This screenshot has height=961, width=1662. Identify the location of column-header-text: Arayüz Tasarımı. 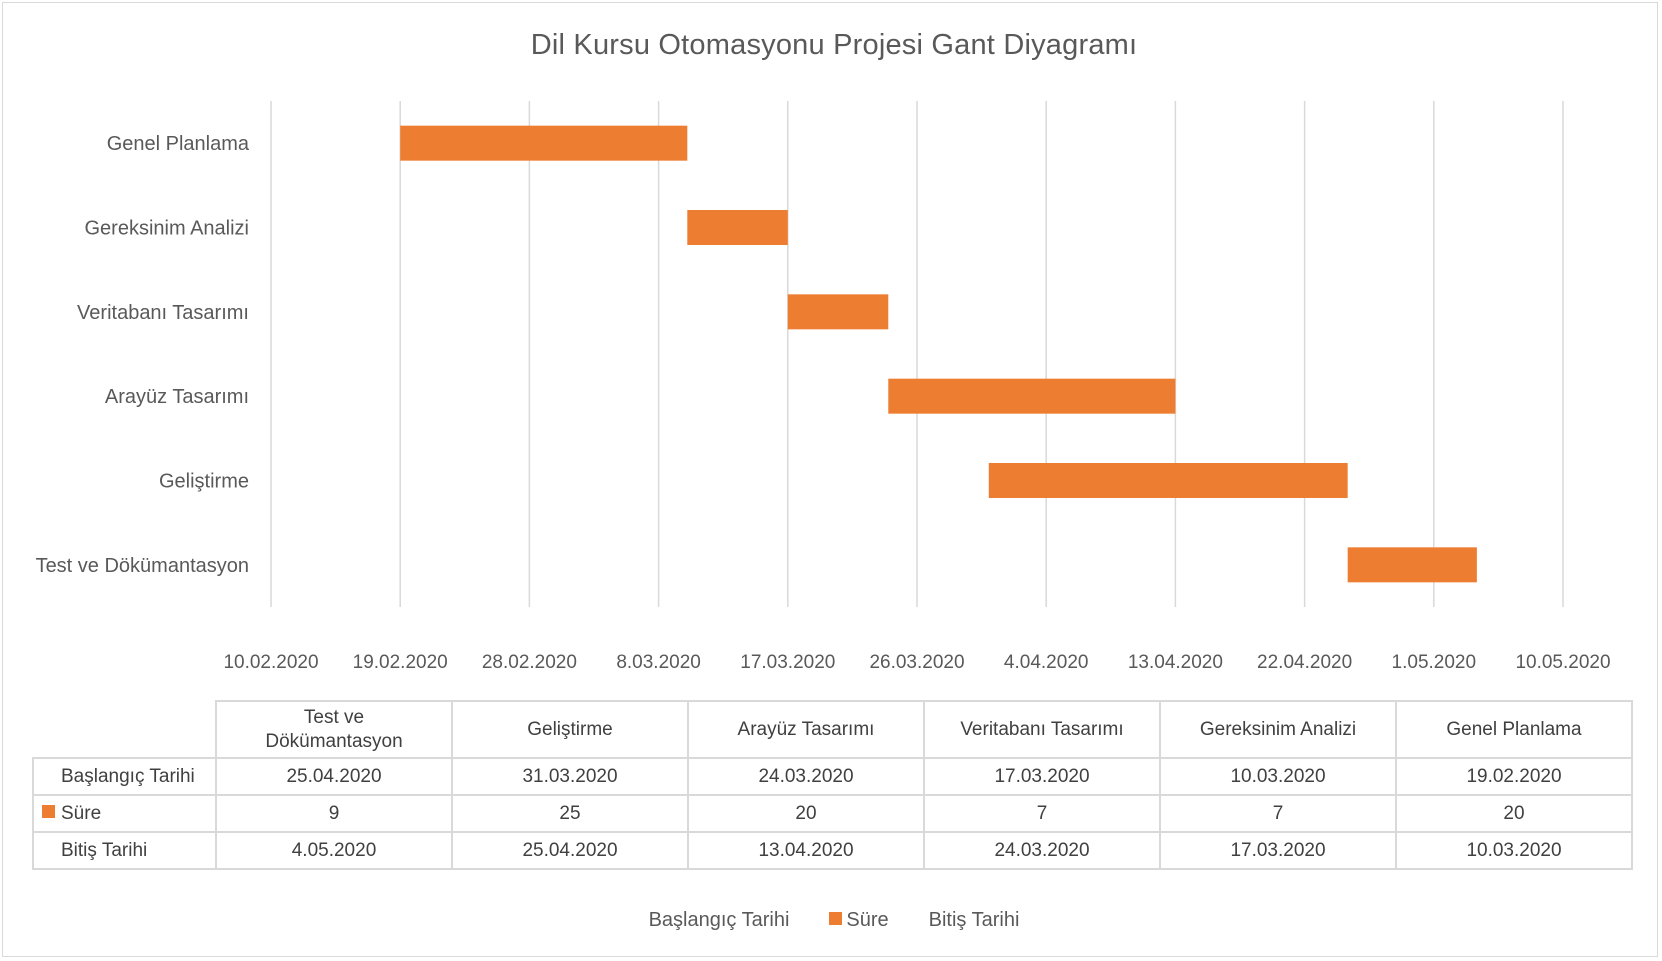
(806, 729).